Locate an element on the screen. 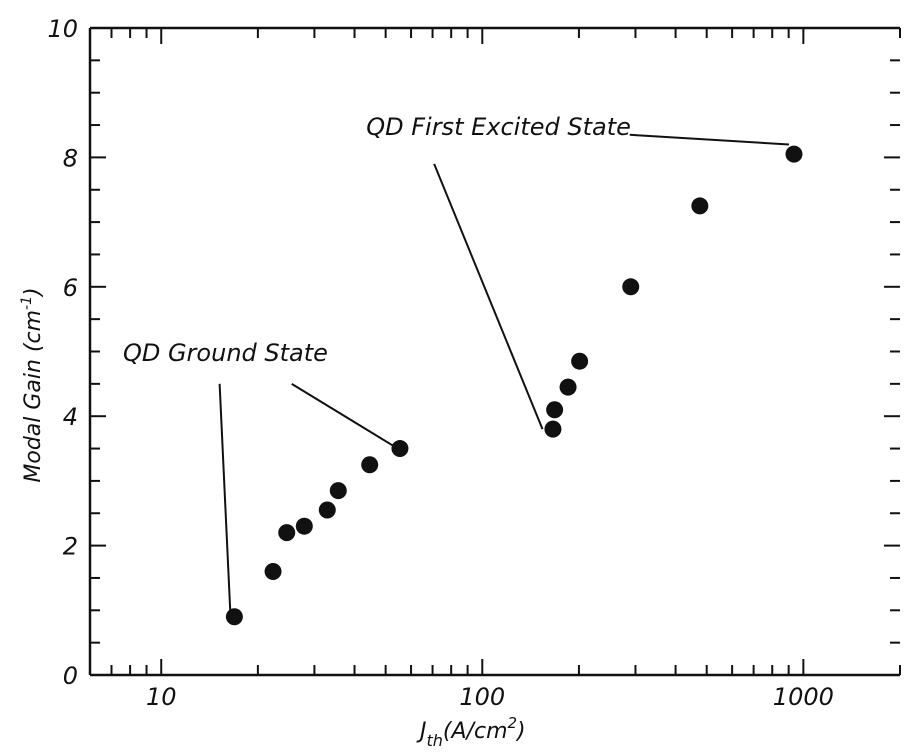 Image resolution: width=910 pixels, height=755 pixels. y-axis-title-sup: -1 is located at coordinates (27, 303).